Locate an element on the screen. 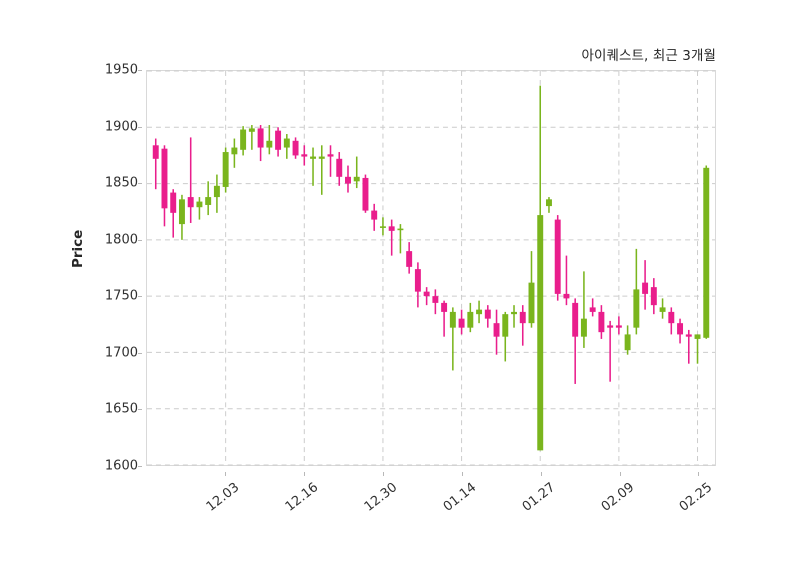 Image resolution: width=800 pixels, height=575 pixels. y-axis-tick-label: 1700 is located at coordinates (121, 353).